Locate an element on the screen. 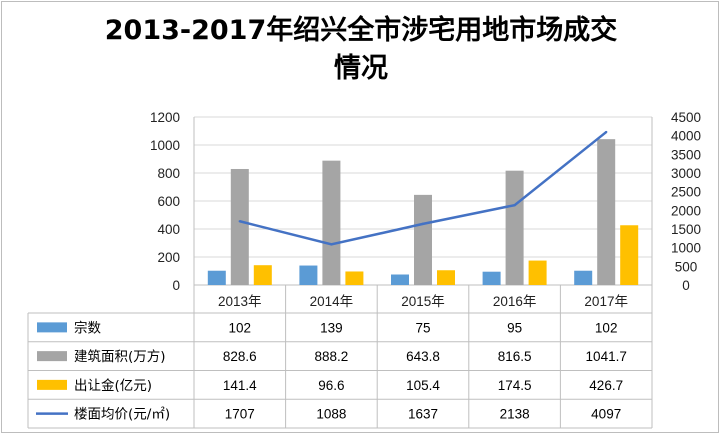 The width and height of the screenshot is (722, 436). data-label: 174.5 is located at coordinates (515, 385).